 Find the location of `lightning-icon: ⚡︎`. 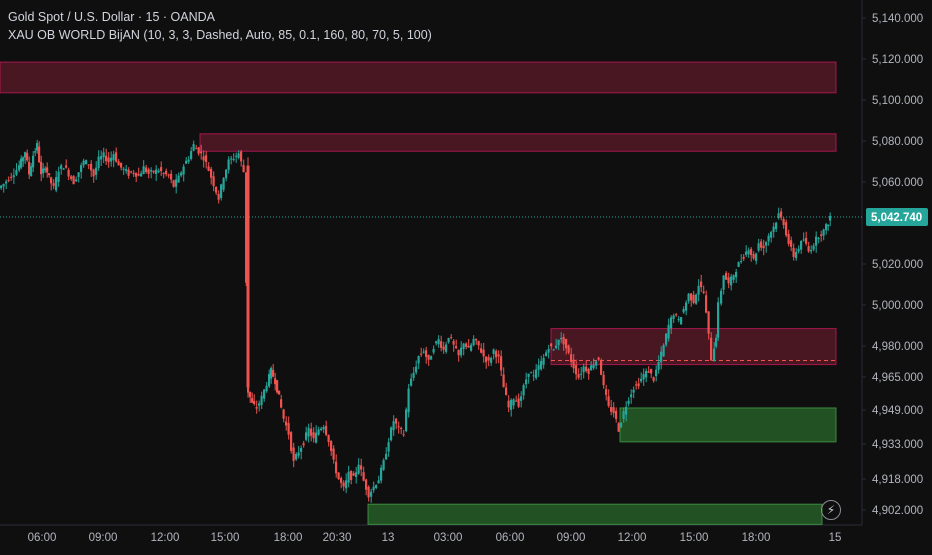

lightning-icon: ⚡︎ is located at coordinates (831, 510).